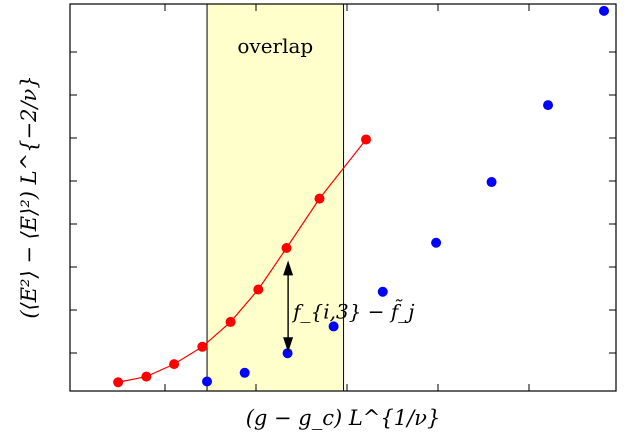  Describe the element at coordinates (29, 196) in the screenshot. I see `y-axis-label: (⟨E²⟩ − ⟨E⟩²) L^{−2/ν}` at that location.